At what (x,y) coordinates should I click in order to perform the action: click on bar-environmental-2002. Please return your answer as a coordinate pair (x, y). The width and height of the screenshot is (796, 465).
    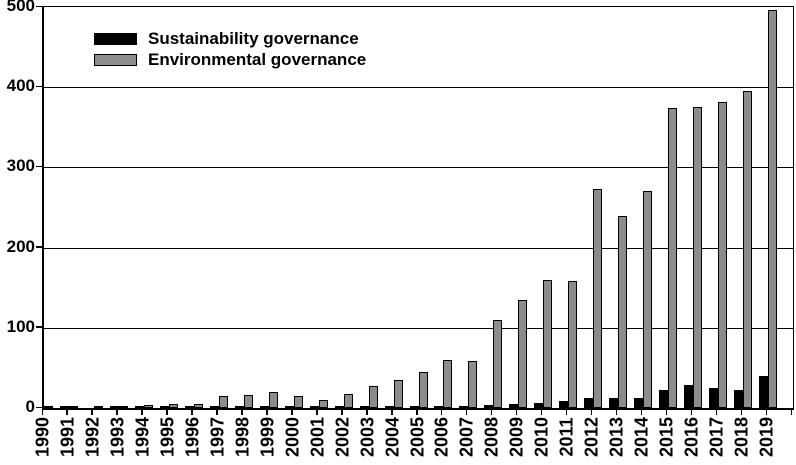
    Looking at the image, I should click on (348, 401).